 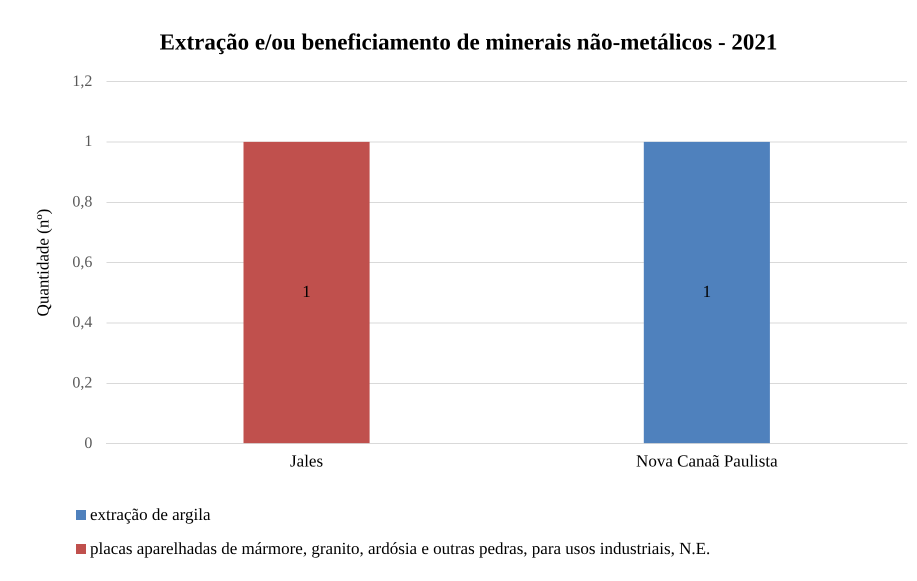 I want to click on y-tick-label: 0,6, so click(x=82, y=262).